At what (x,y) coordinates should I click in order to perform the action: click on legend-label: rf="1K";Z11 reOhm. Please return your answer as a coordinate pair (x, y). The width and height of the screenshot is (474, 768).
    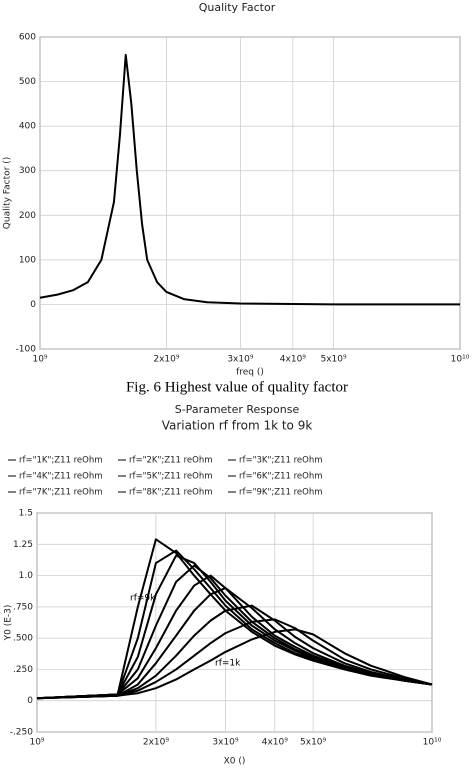
    Looking at the image, I should click on (61, 461).